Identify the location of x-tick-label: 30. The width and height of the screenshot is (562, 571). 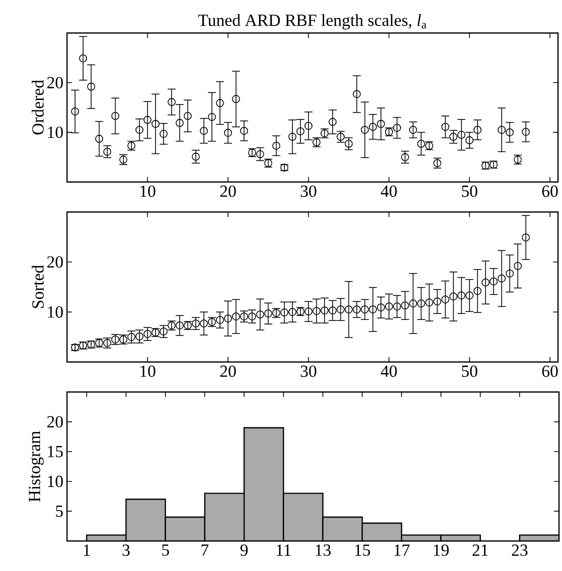
(308, 191).